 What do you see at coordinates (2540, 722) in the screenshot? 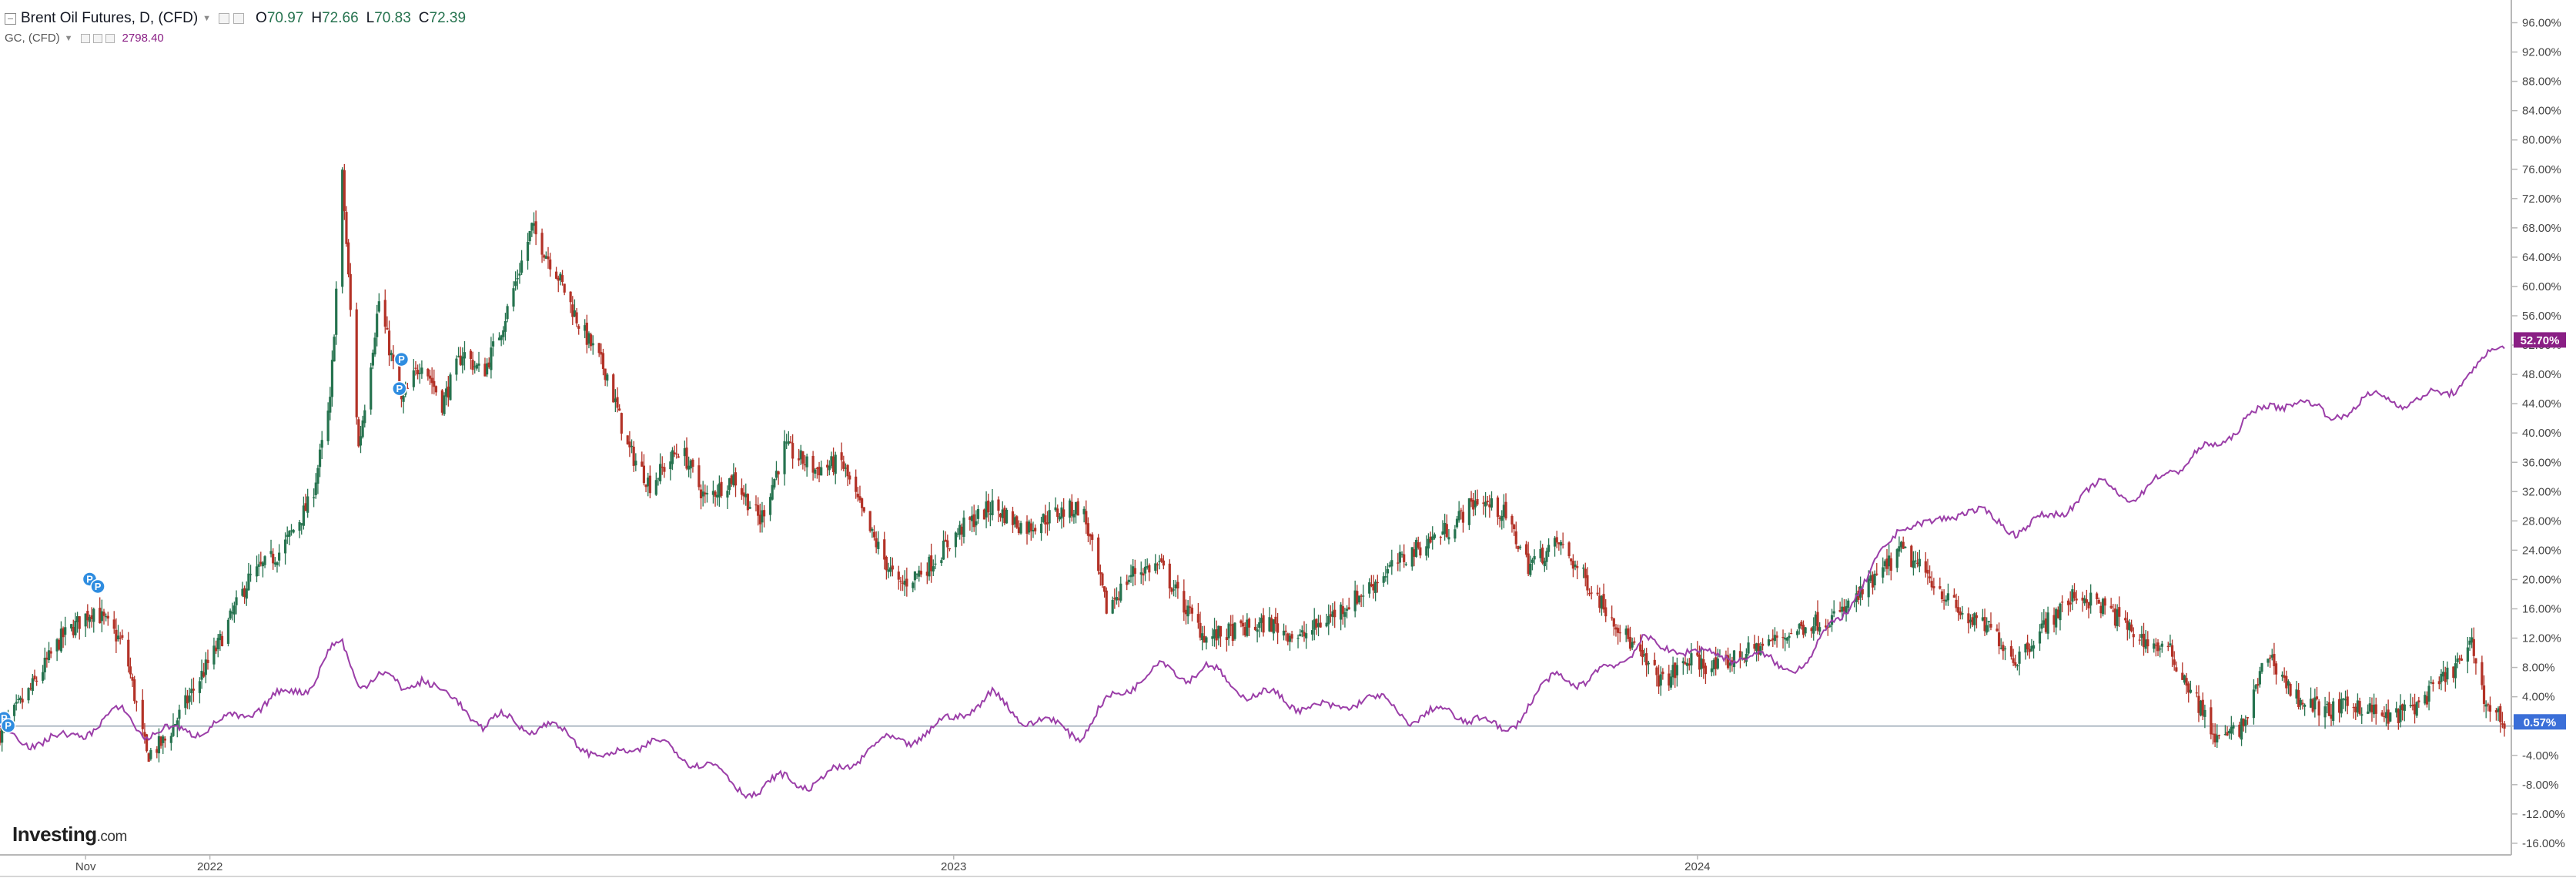
I see `main-last-badge: 0.57%` at bounding box center [2540, 722].